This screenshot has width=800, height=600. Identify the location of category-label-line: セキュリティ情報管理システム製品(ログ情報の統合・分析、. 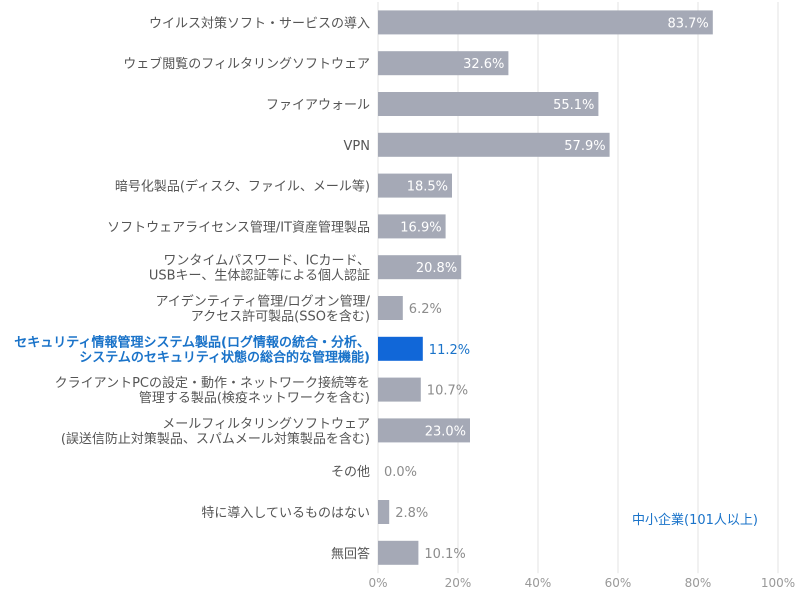
(192, 342).